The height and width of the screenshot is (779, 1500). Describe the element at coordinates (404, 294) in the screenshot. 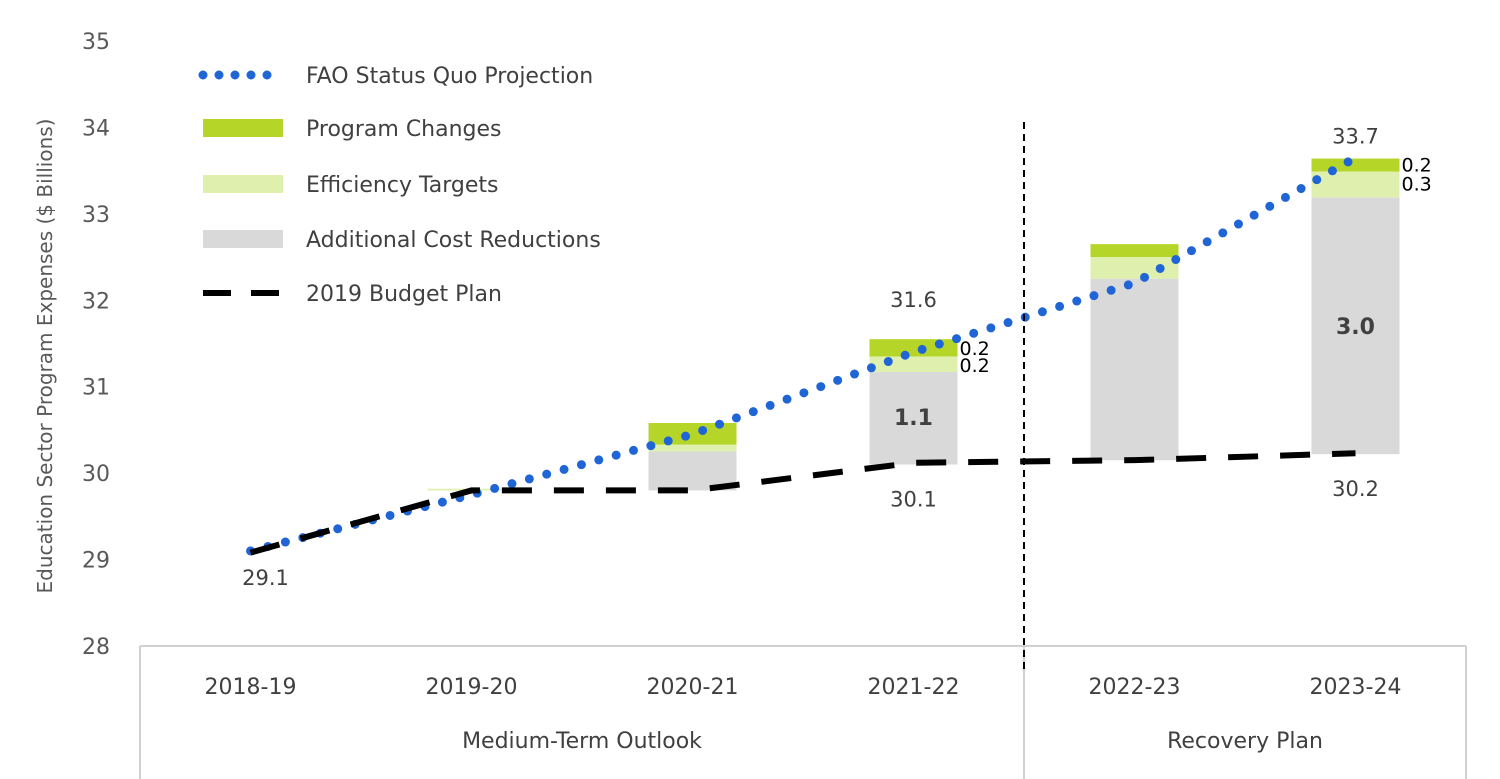

I see `legend-label: 2019 Budget Plan` at that location.